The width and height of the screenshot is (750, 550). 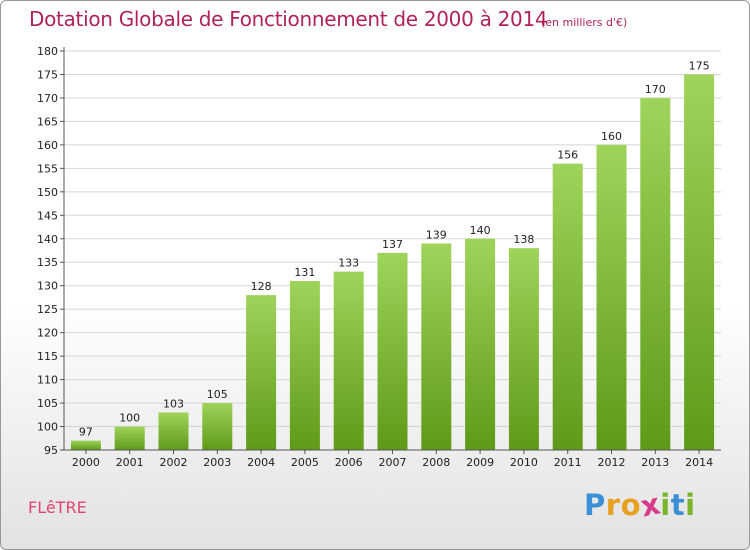 What do you see at coordinates (678, 505) in the screenshot?
I see `logo-letter: t` at bounding box center [678, 505].